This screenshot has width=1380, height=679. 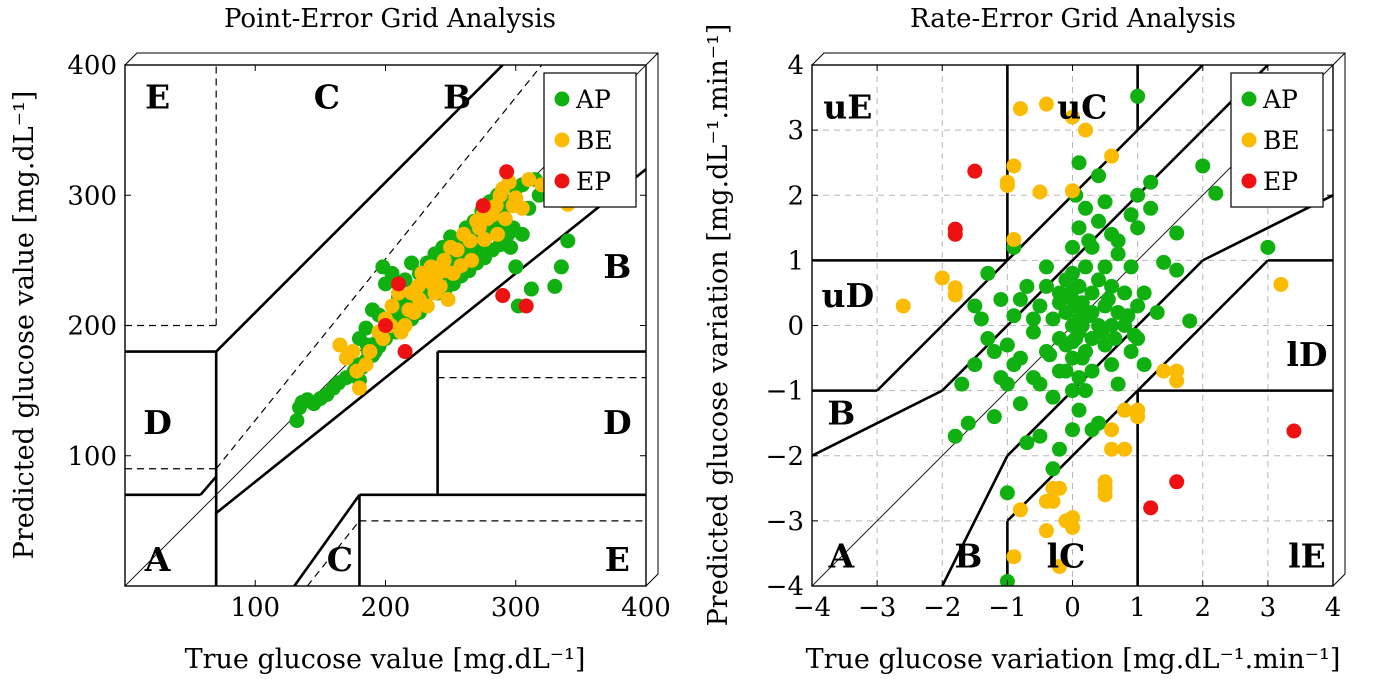 I want to click on y-tick-label: 3, so click(x=795, y=131).